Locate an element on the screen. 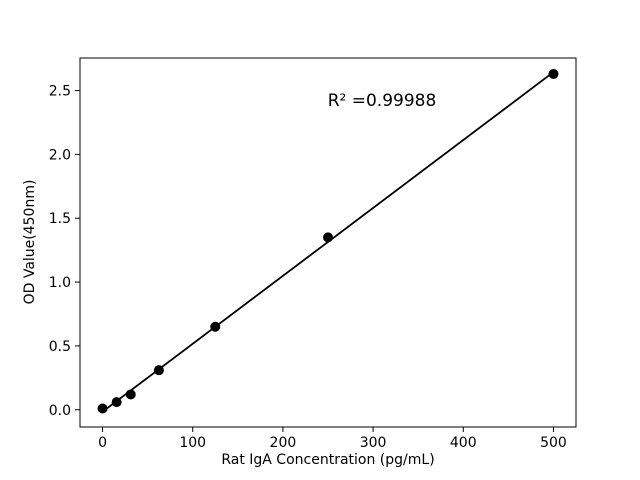  y-axis-label: OD Value(450nm) is located at coordinates (30, 242).